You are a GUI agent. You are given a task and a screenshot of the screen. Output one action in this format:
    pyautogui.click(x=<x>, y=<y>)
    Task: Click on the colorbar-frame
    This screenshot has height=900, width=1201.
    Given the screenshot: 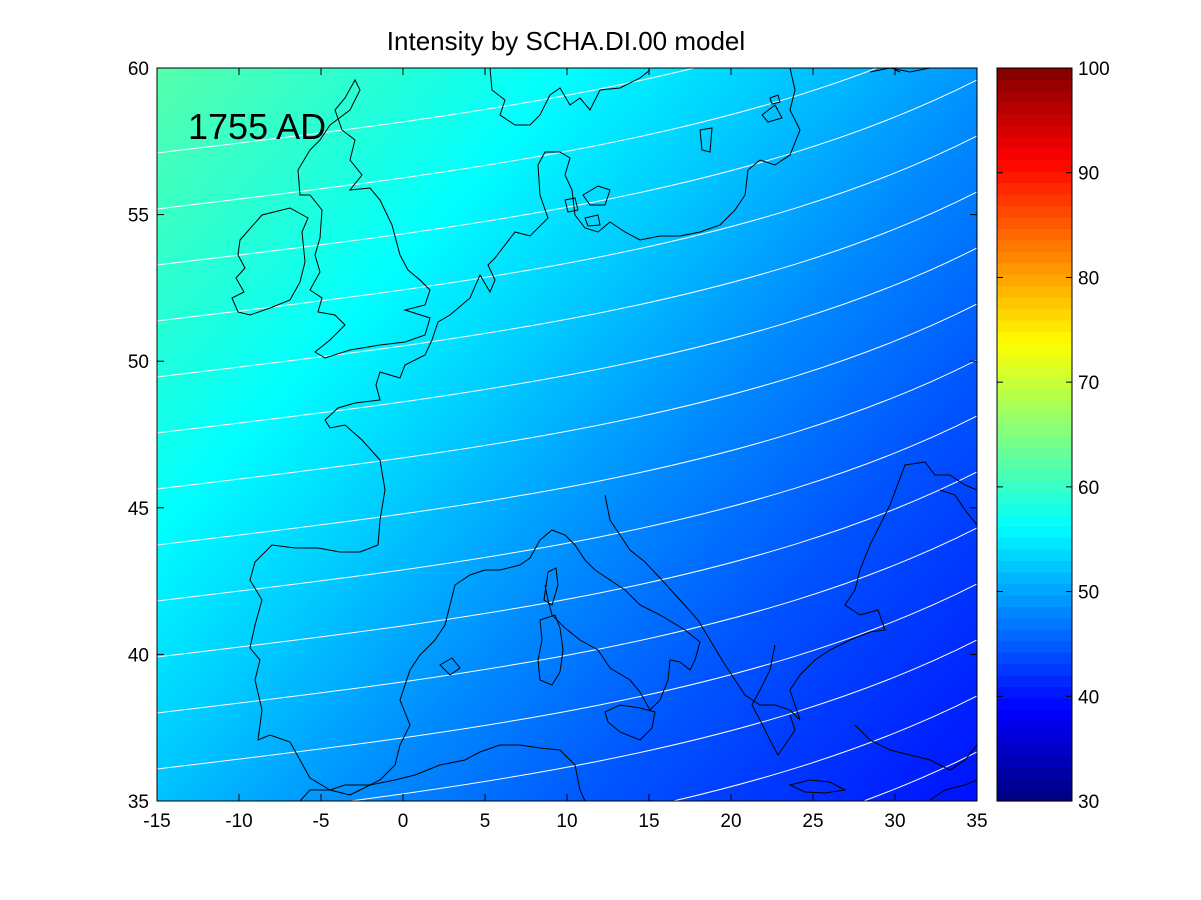 What is the action you would take?
    pyautogui.click(x=1034, y=434)
    